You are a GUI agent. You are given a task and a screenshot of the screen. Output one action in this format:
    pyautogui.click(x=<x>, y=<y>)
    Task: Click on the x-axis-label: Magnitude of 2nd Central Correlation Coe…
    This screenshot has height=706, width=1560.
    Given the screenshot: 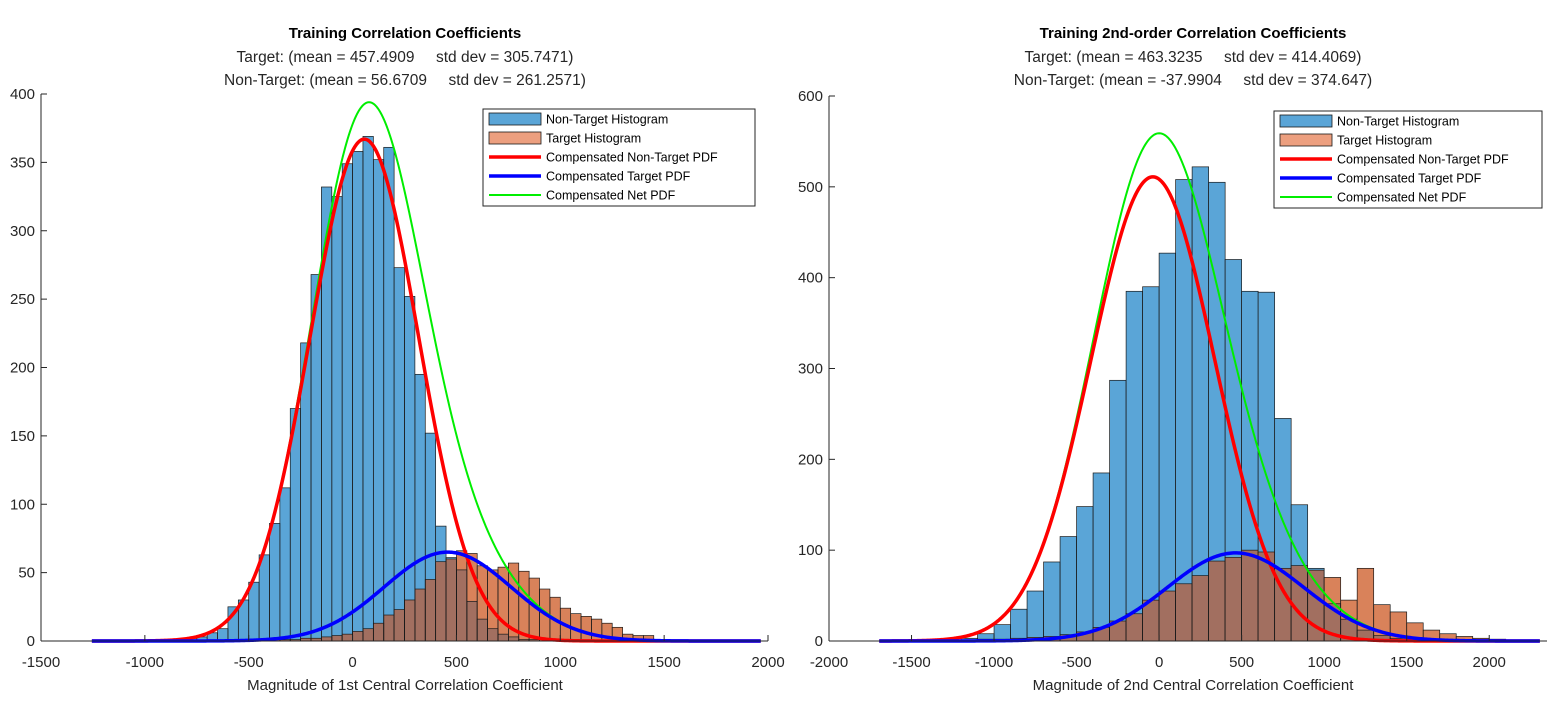 What is the action you would take?
    pyautogui.click(x=1194, y=685)
    